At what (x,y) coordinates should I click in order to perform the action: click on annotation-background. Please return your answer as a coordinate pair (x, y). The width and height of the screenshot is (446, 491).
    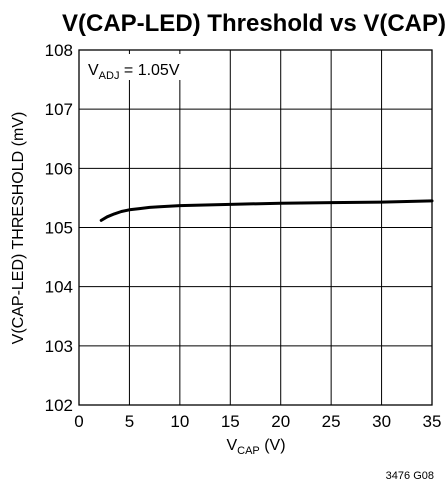
    Looking at the image, I should click on (135, 67).